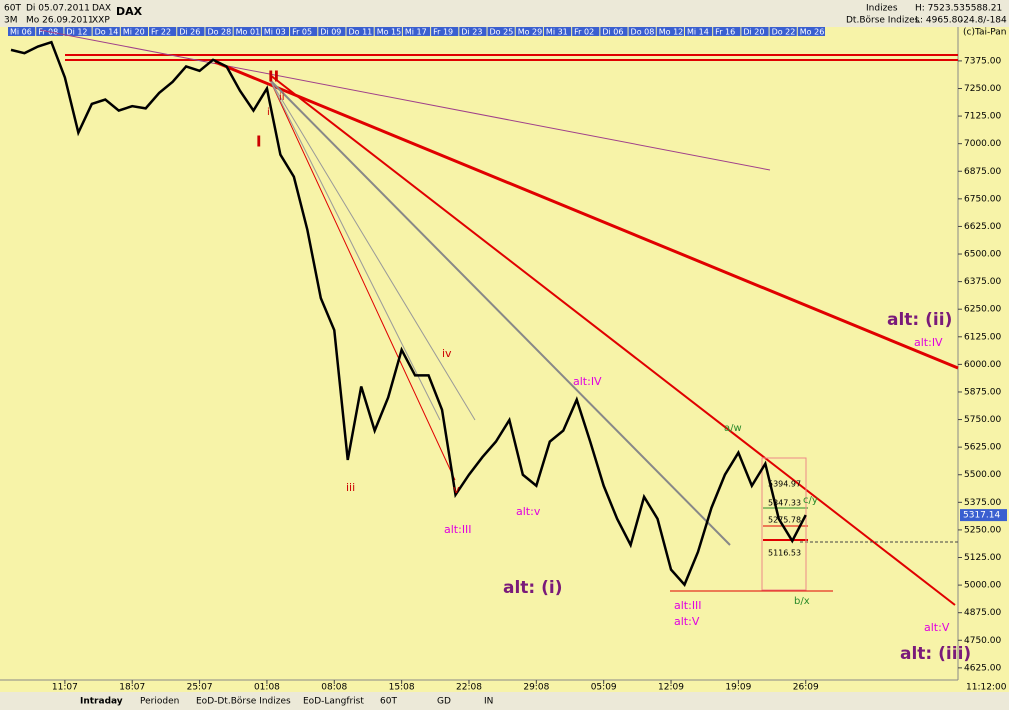 The image size is (1009, 710). Describe the element at coordinates (784, 553) in the screenshot. I see `level-label: 5116.53` at that location.